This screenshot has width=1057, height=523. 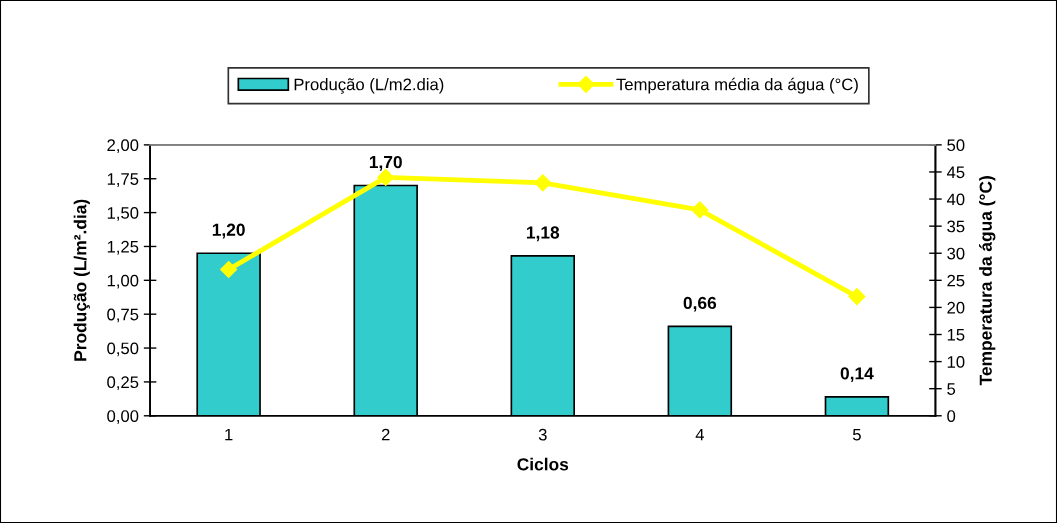 What do you see at coordinates (956, 145) in the screenshot?
I see `y2-tick-label: 50` at bounding box center [956, 145].